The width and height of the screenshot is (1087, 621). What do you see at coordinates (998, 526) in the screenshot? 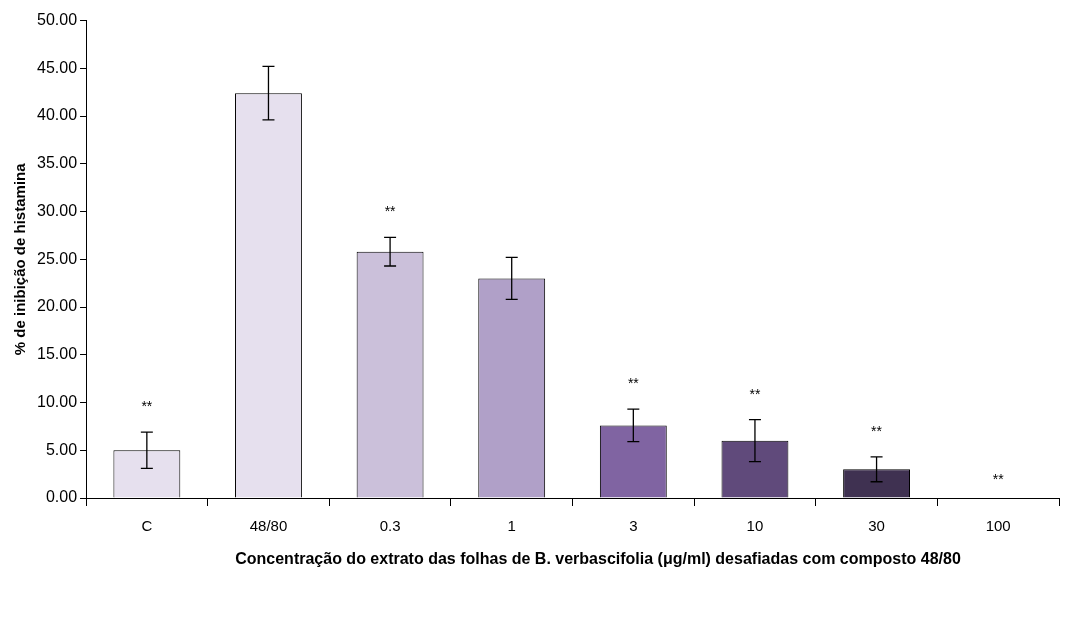
I see `x-tick-label: 100` at bounding box center [998, 526].